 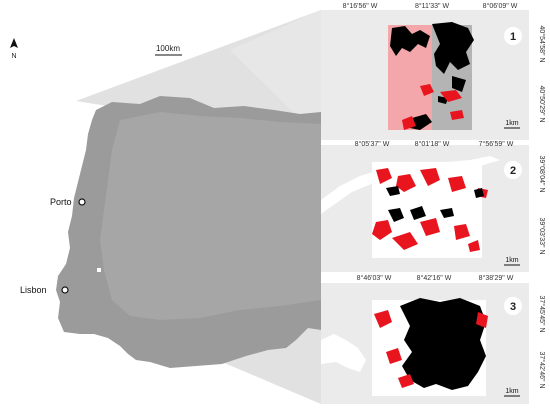 I want to click on cities: Porto Lisbon, so click(x=60, y=246).